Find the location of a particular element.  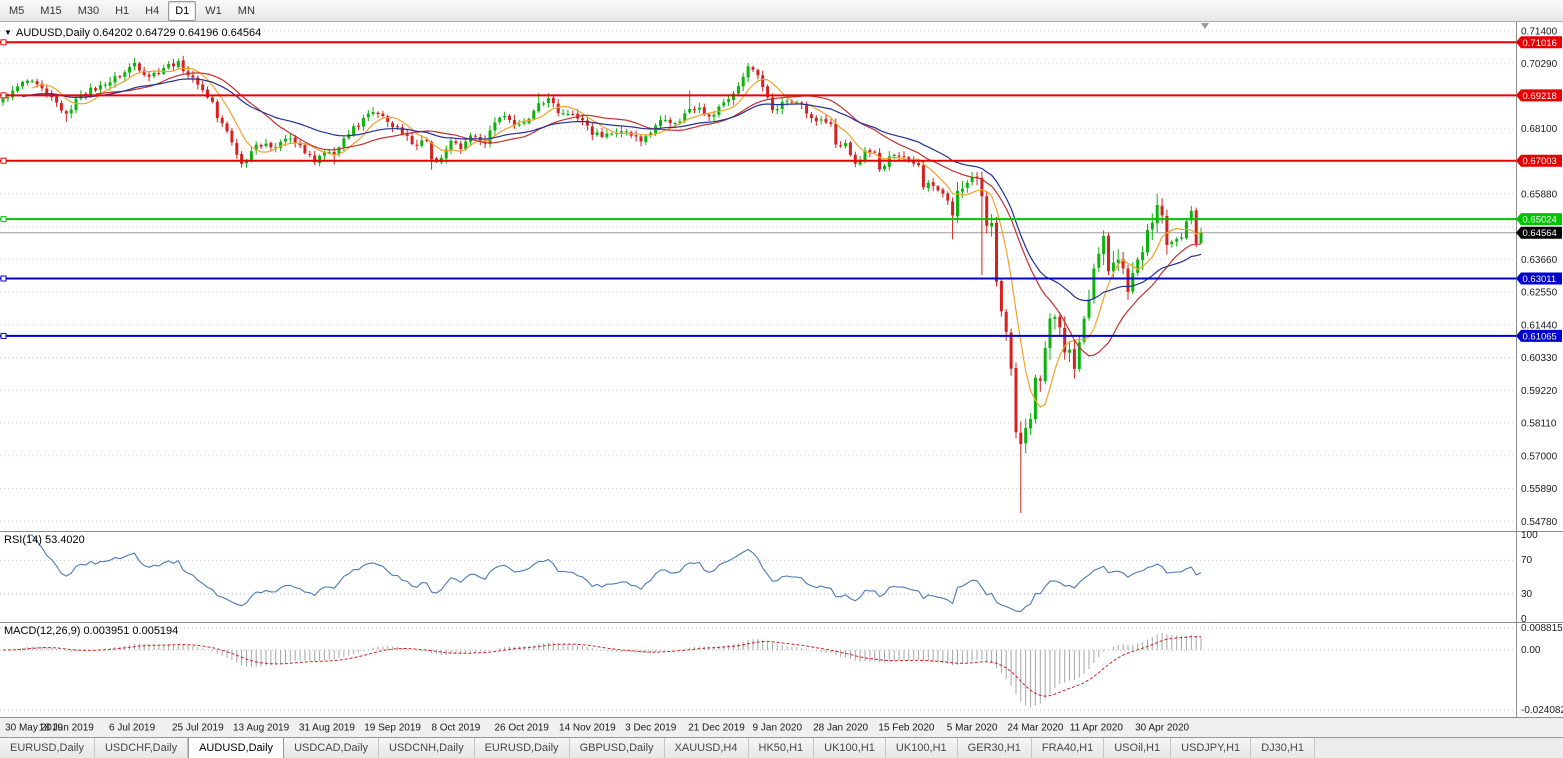

svg-text: 0.71016 is located at coordinates (1540, 43).